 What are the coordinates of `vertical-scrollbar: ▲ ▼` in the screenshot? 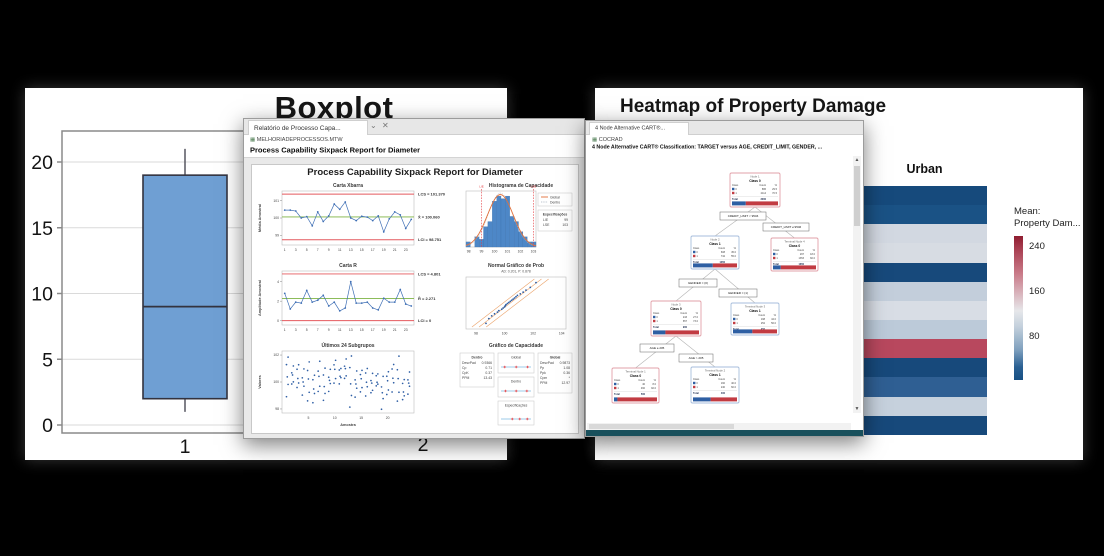 It's located at (857, 284).